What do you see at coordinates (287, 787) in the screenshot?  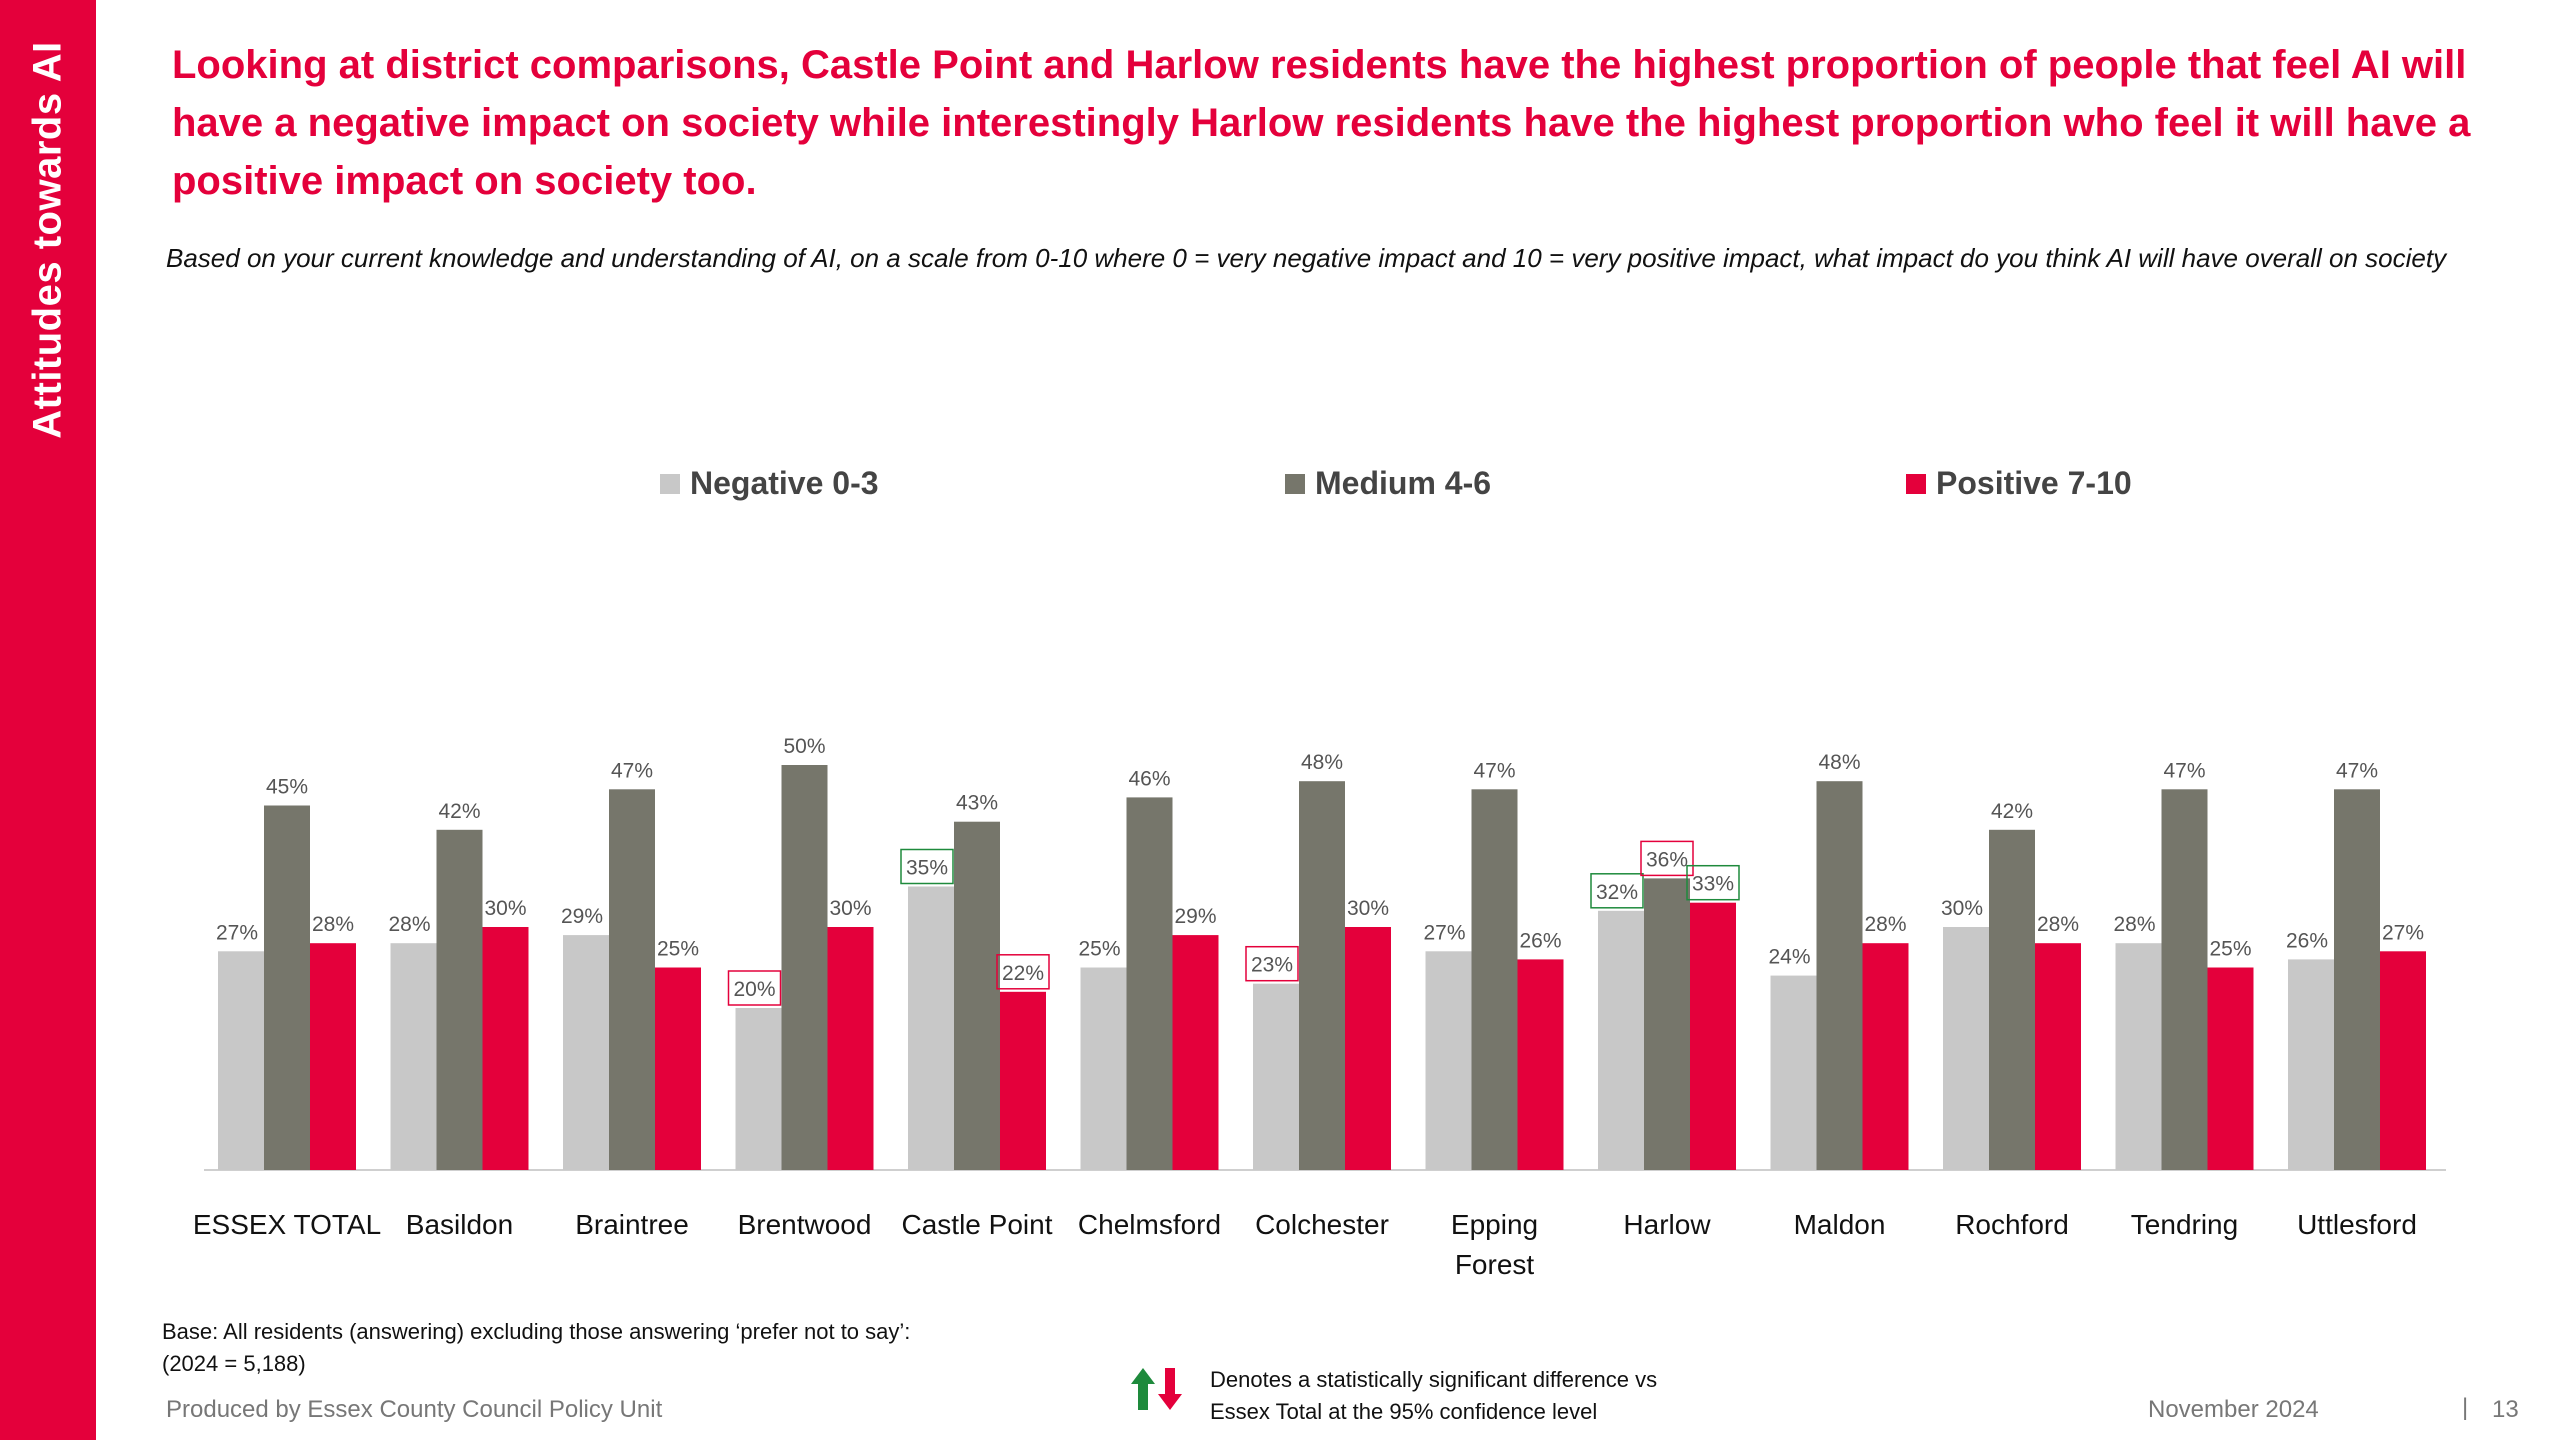 I see `data-label: 45%` at bounding box center [287, 787].